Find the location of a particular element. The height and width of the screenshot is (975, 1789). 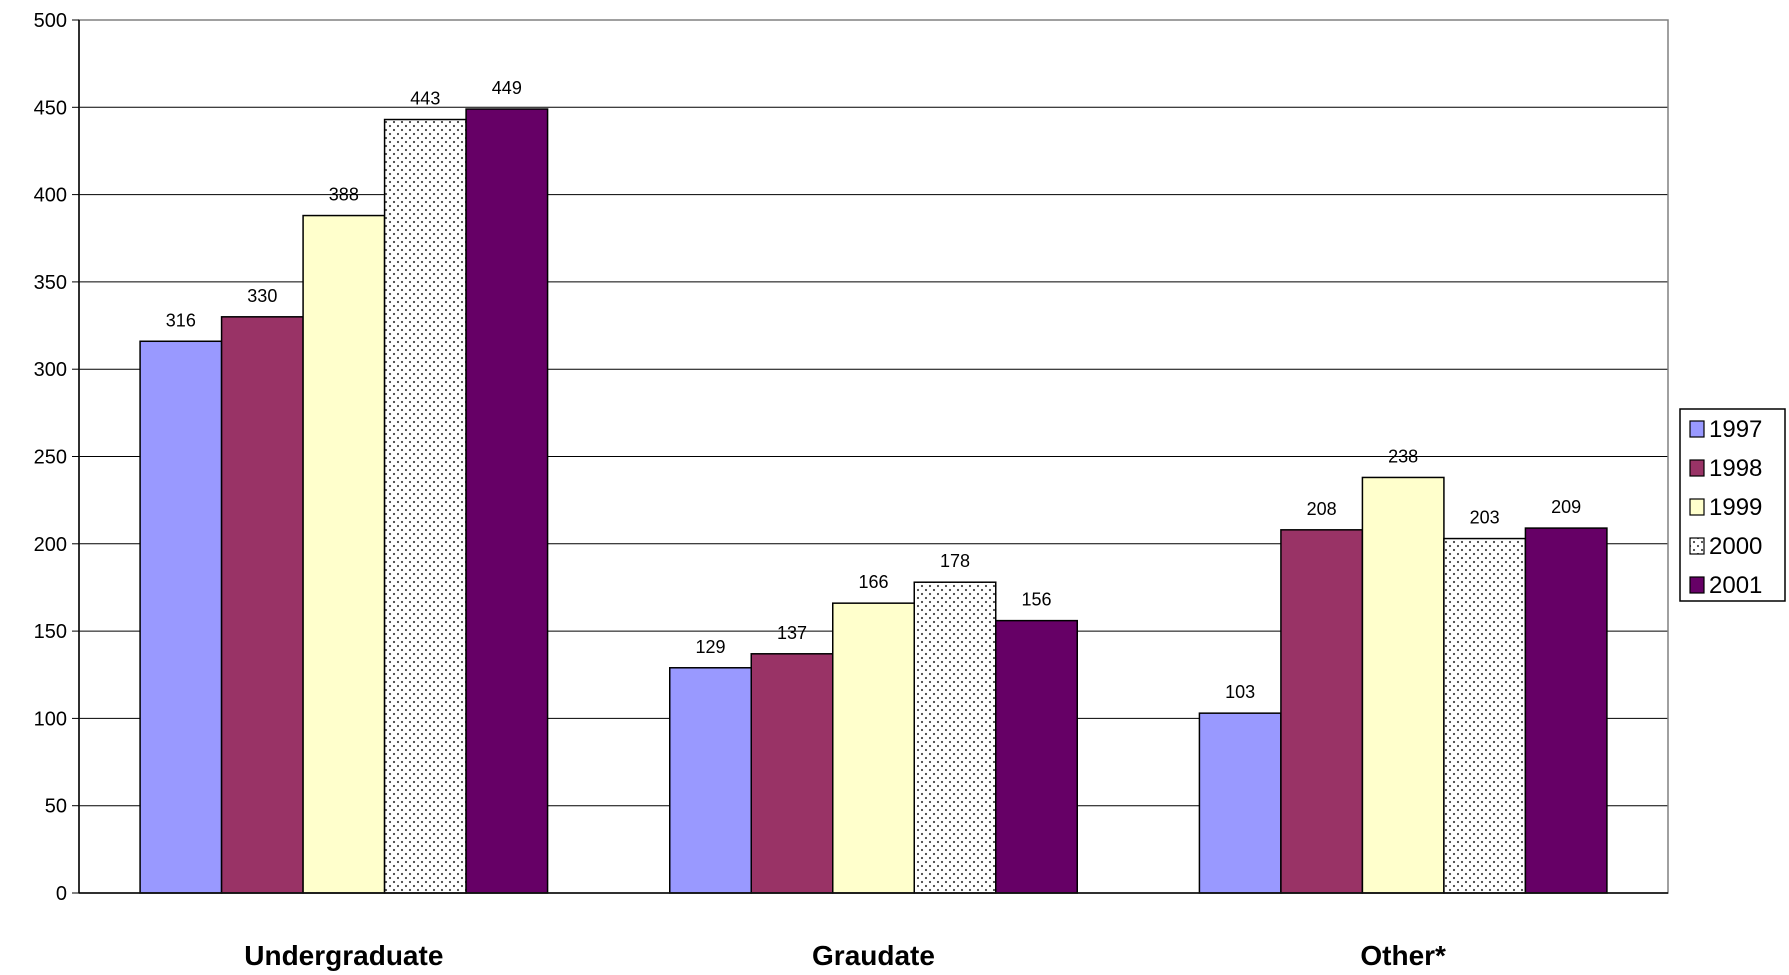

y-tick-label: 100 is located at coordinates (50, 719).